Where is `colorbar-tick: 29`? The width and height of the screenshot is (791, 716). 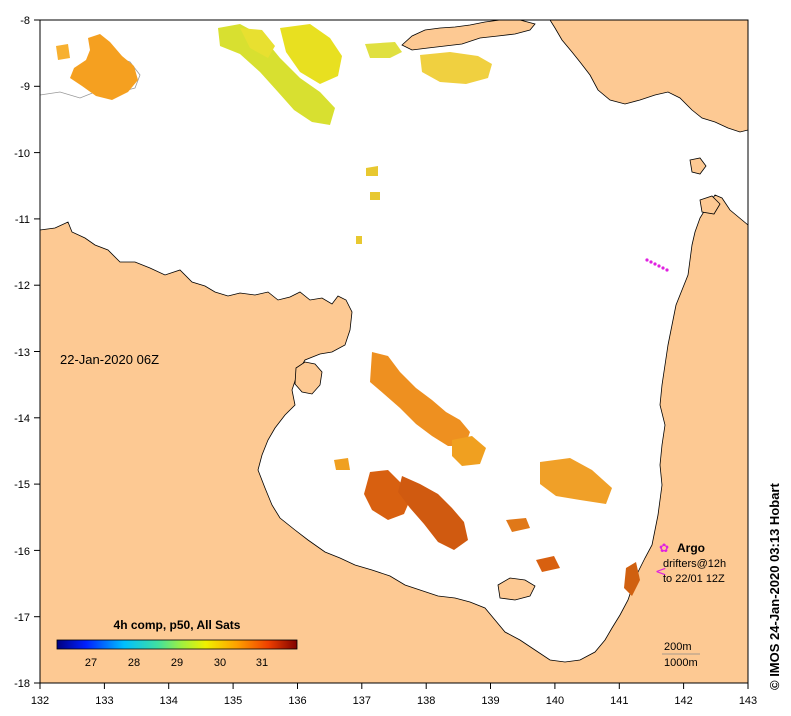
colorbar-tick: 29 is located at coordinates (177, 663).